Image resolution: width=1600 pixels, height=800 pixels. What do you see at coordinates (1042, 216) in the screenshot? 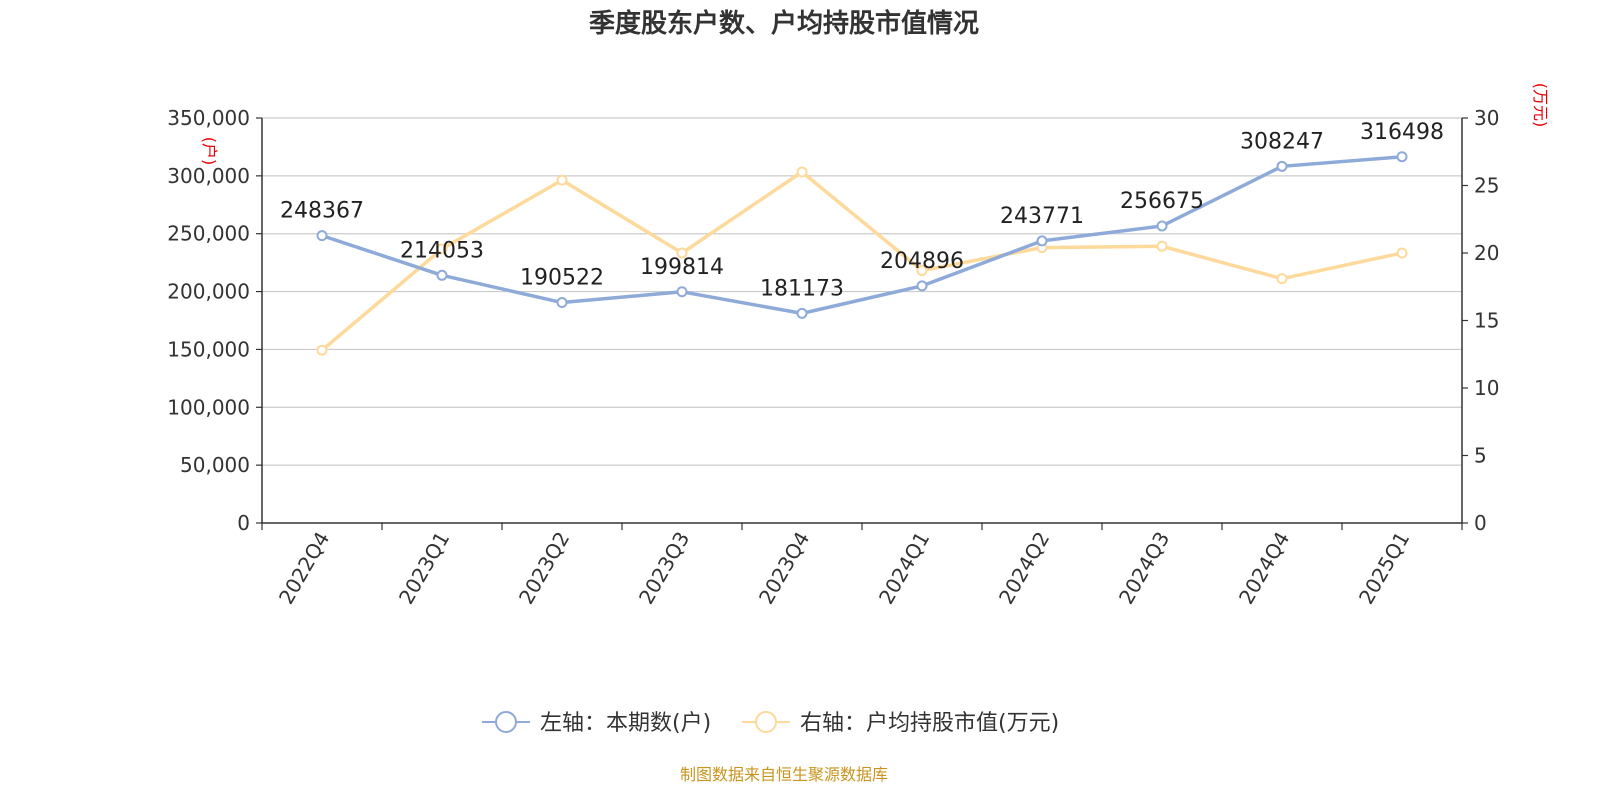
I see `data-label: 243771` at bounding box center [1042, 216].